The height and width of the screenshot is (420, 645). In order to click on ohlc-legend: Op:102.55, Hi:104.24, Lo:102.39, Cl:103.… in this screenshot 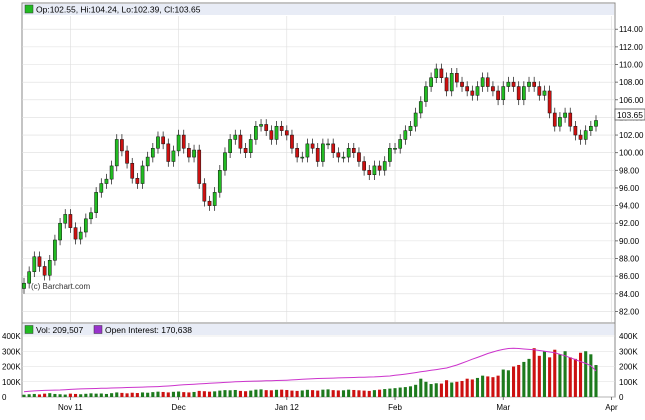, I will do `click(118, 10)`.